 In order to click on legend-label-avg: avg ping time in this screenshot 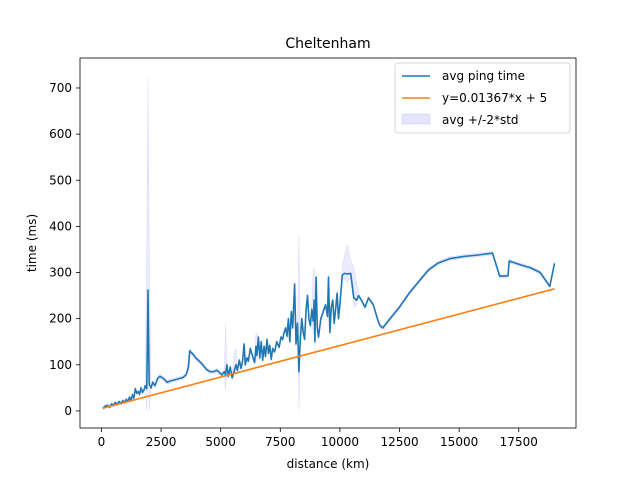, I will do `click(483, 76)`.